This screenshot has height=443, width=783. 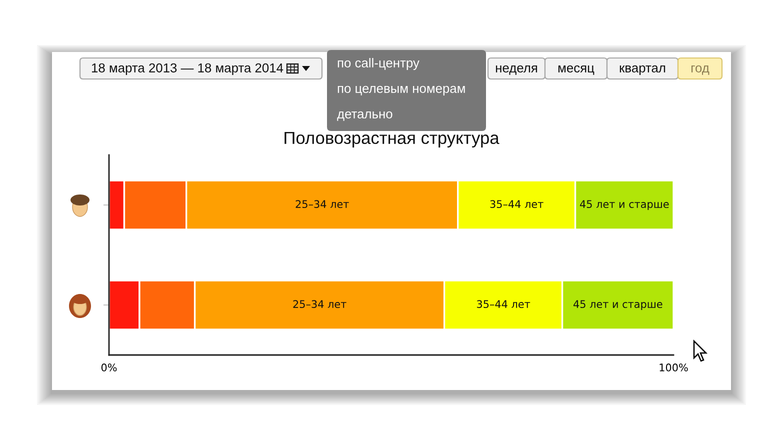 I want to click on text: 35–44 лет, so click(x=517, y=204).